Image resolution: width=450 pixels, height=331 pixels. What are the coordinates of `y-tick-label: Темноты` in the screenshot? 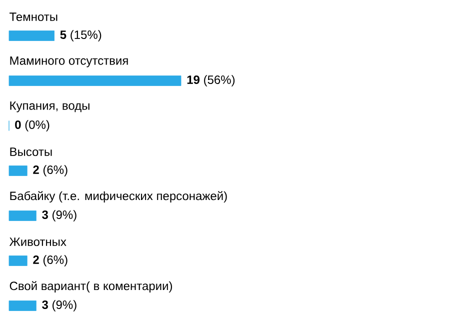 It's located at (34, 17).